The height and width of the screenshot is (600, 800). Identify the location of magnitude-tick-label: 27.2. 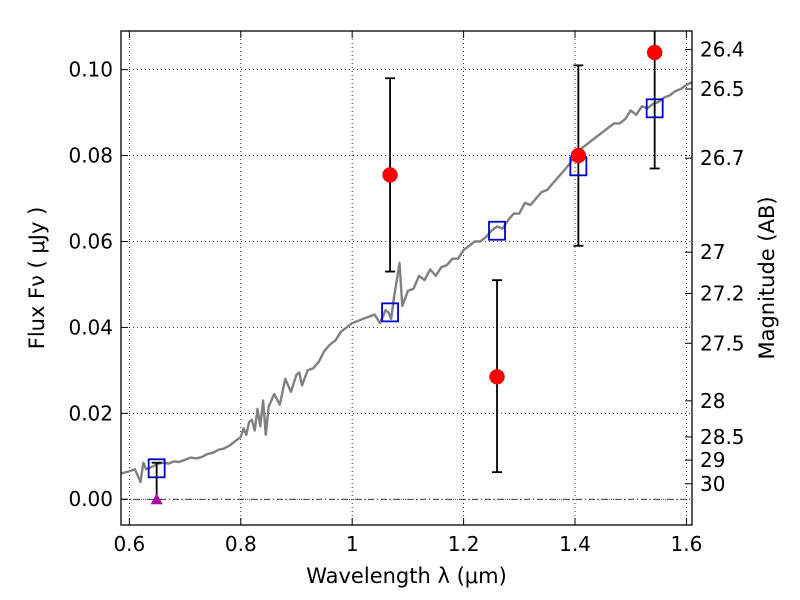
(722, 293).